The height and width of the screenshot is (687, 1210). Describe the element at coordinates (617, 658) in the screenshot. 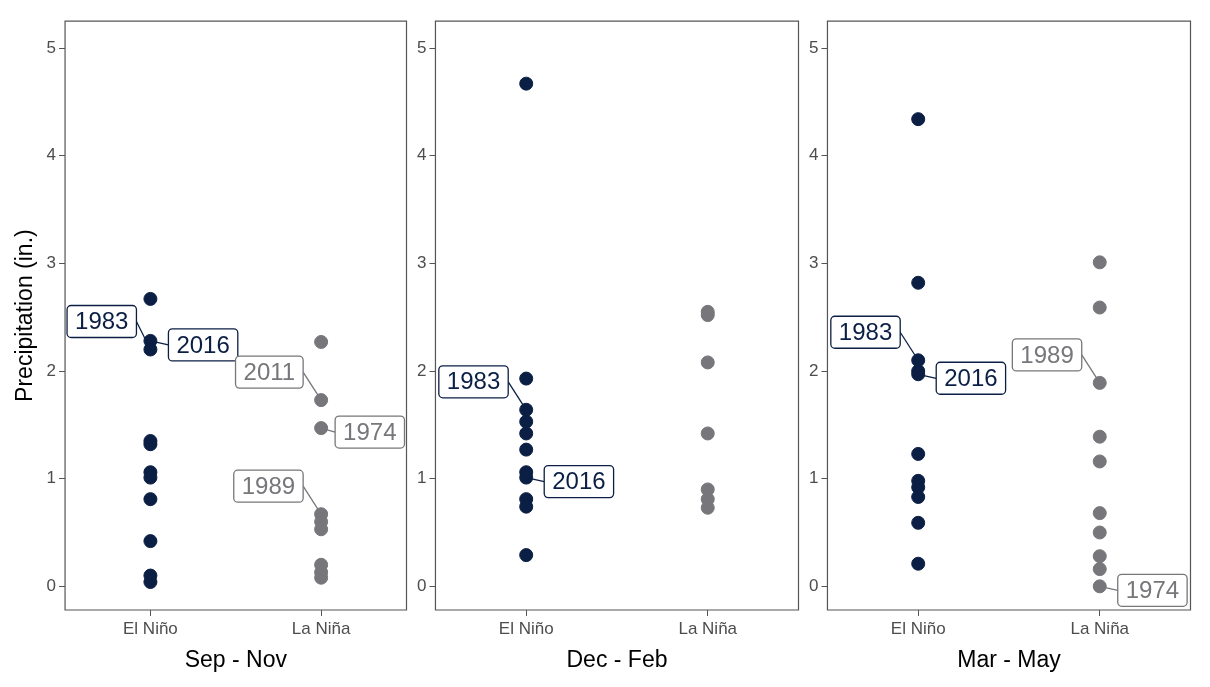

I see `x-axis-title: Dec - Feb` at that location.